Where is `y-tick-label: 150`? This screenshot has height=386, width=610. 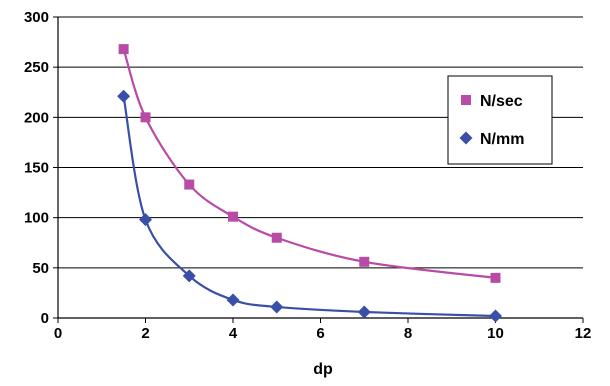
y-tick-label: 150 is located at coordinates (36, 168).